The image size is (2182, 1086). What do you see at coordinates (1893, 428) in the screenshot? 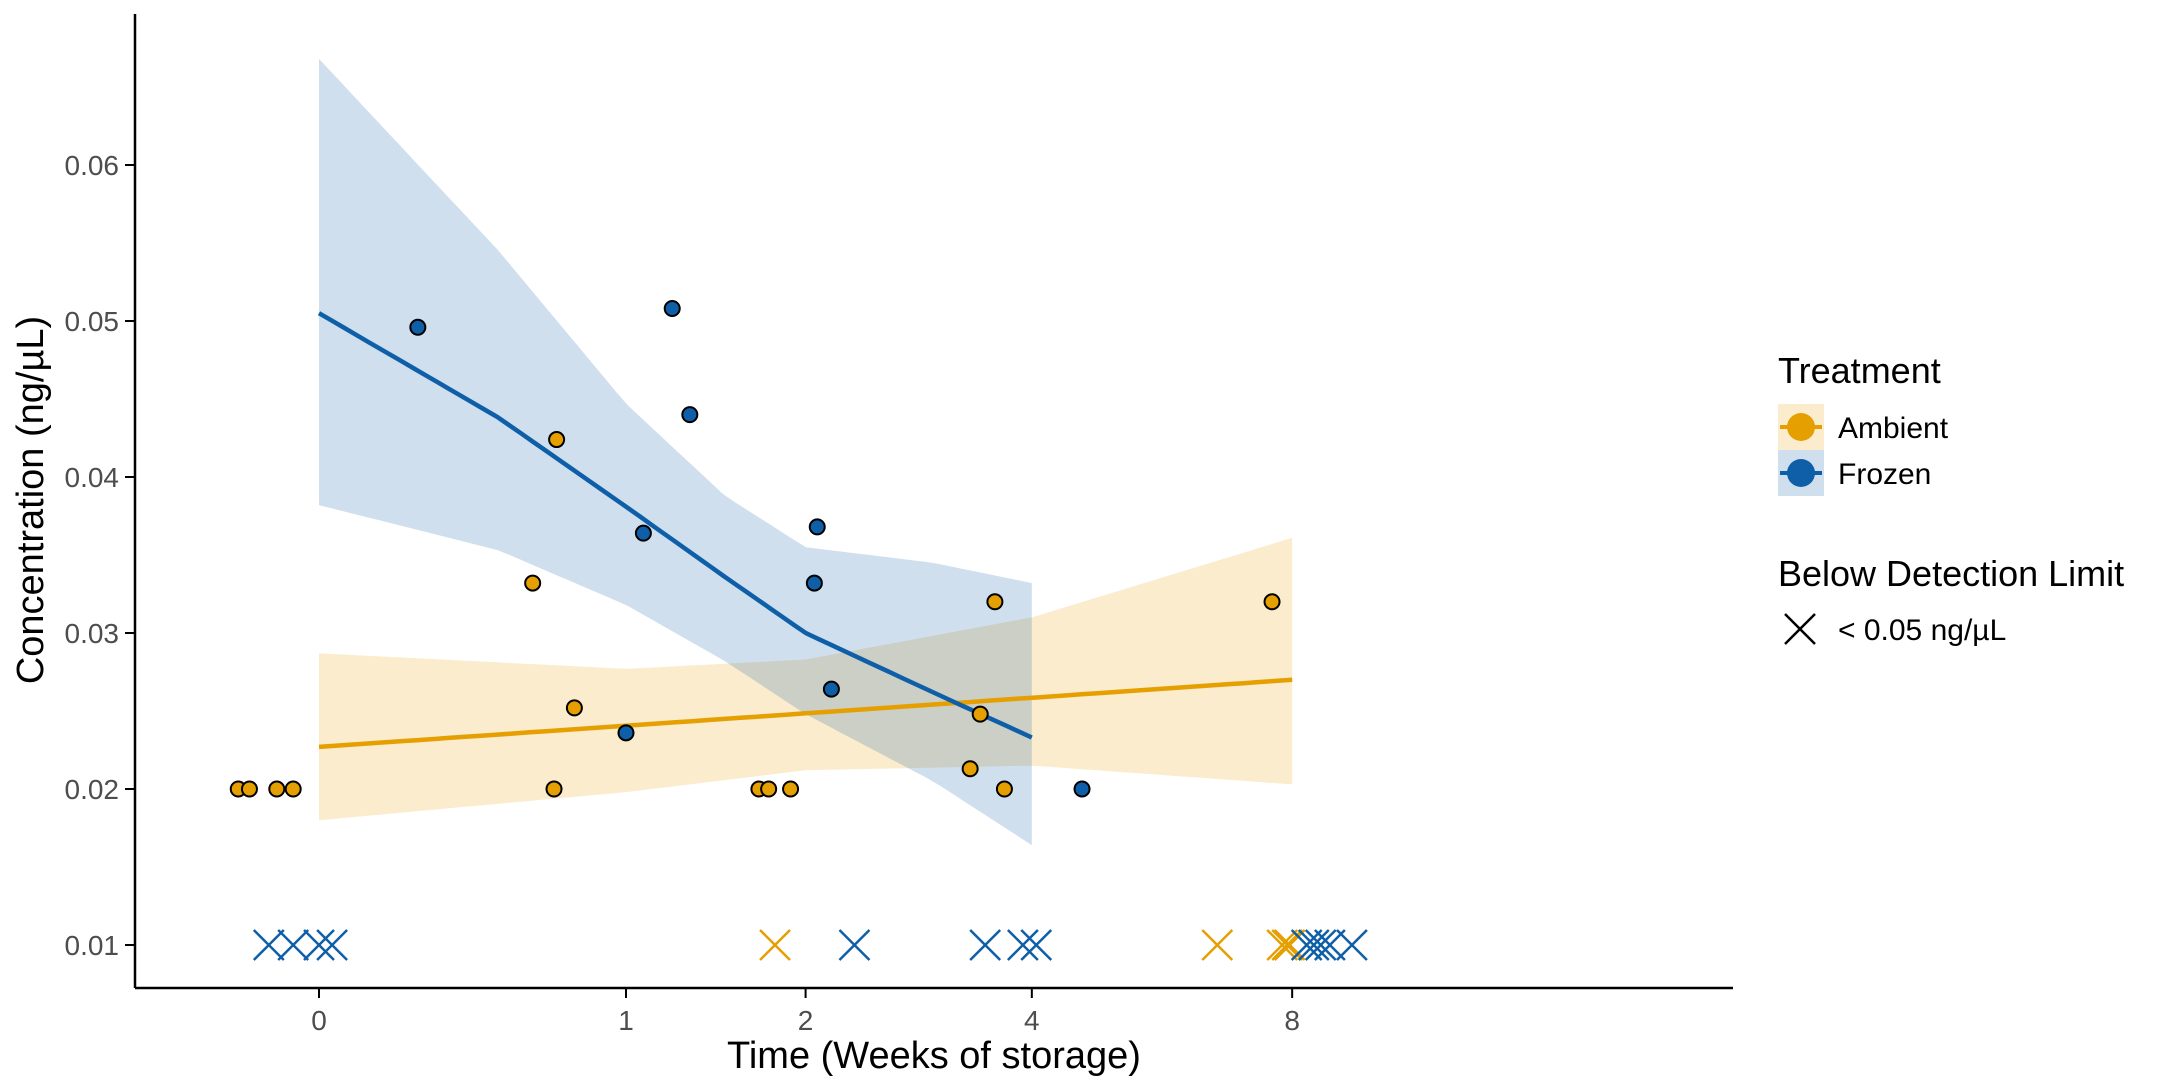
I see `legend-label-ambient: Ambient` at bounding box center [1893, 428].